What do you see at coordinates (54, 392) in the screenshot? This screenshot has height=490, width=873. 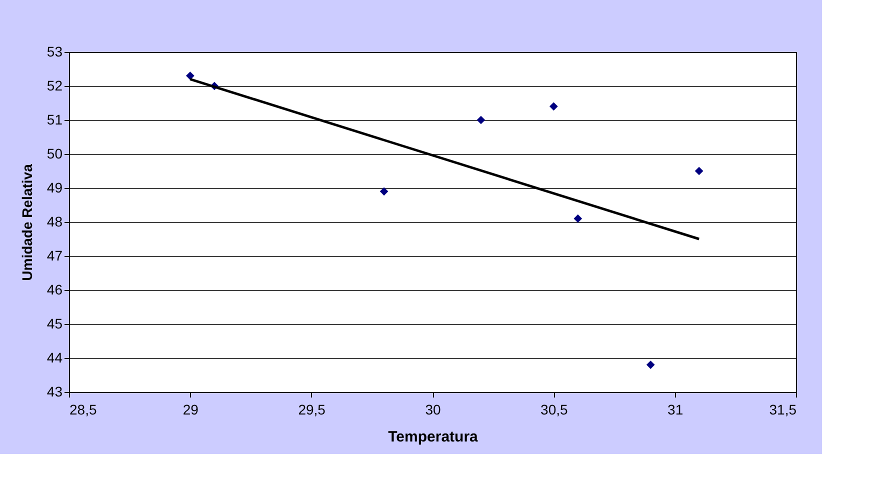 I see `y-tick-label: 43` at bounding box center [54, 392].